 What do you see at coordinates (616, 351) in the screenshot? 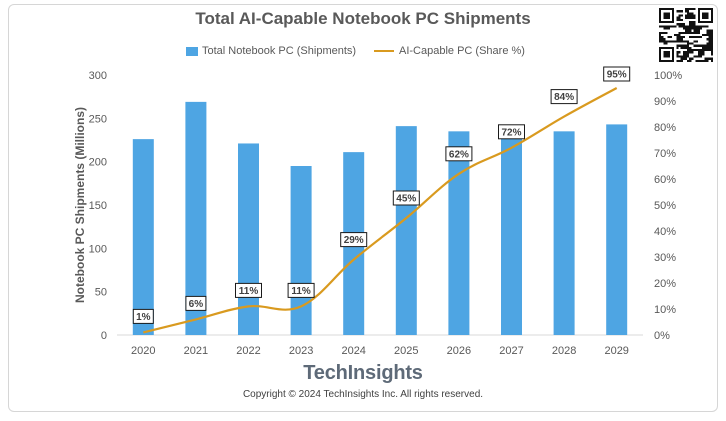
I see `x-tick-label: 2029` at bounding box center [616, 351].